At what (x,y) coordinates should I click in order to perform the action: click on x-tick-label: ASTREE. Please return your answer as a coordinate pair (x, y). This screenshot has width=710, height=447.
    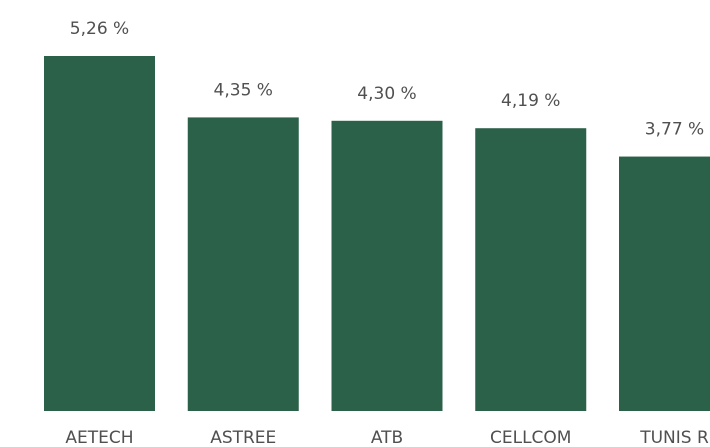
    Looking at the image, I should click on (243, 437).